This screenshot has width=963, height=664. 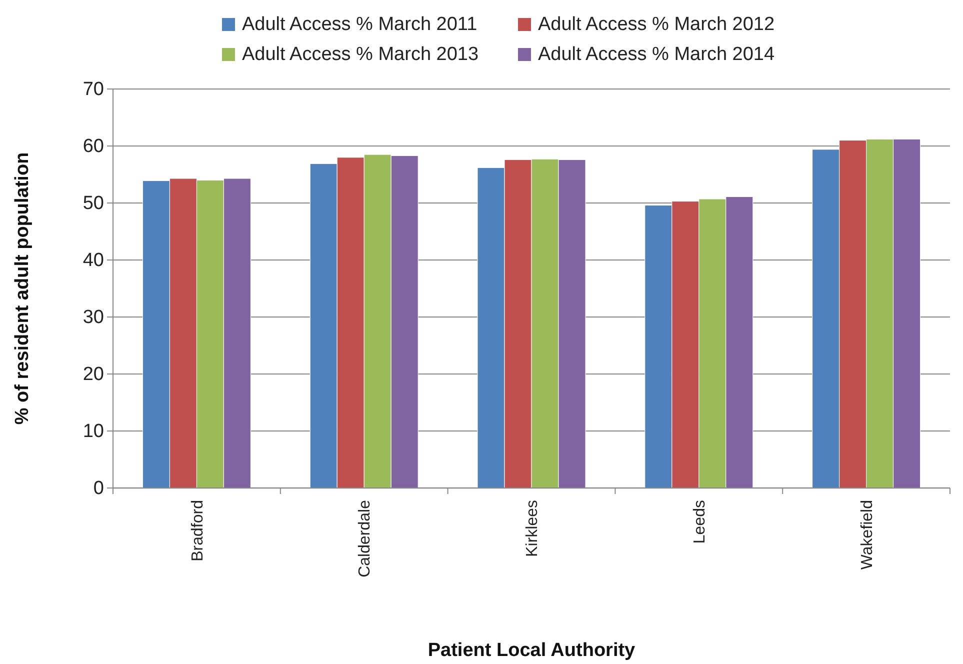 I want to click on y-tick-label: 50, so click(x=93, y=203).